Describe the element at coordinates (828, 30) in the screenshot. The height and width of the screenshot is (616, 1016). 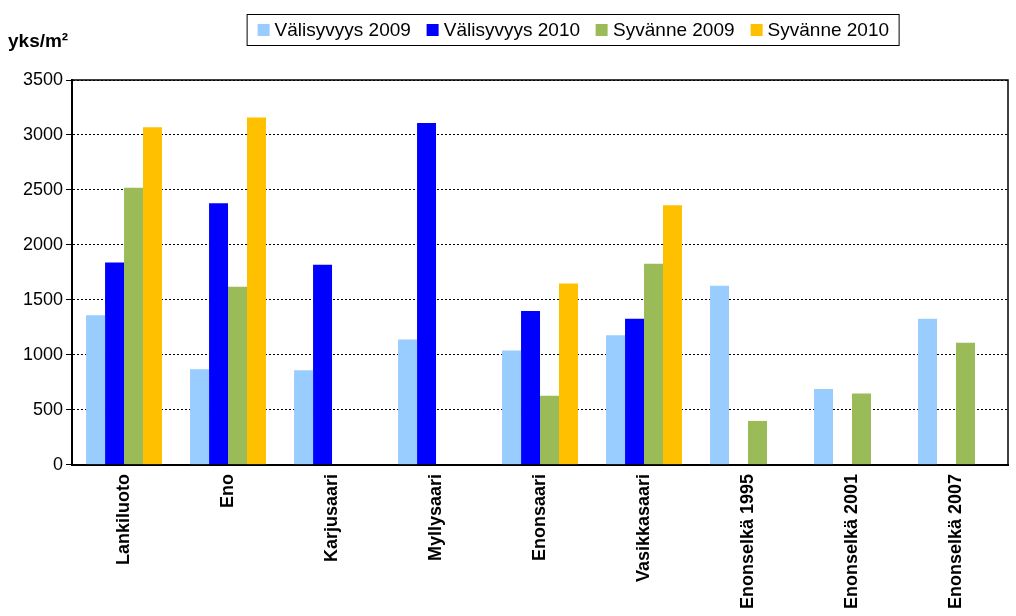
I see `legend-label: Syvänne 2010` at that location.